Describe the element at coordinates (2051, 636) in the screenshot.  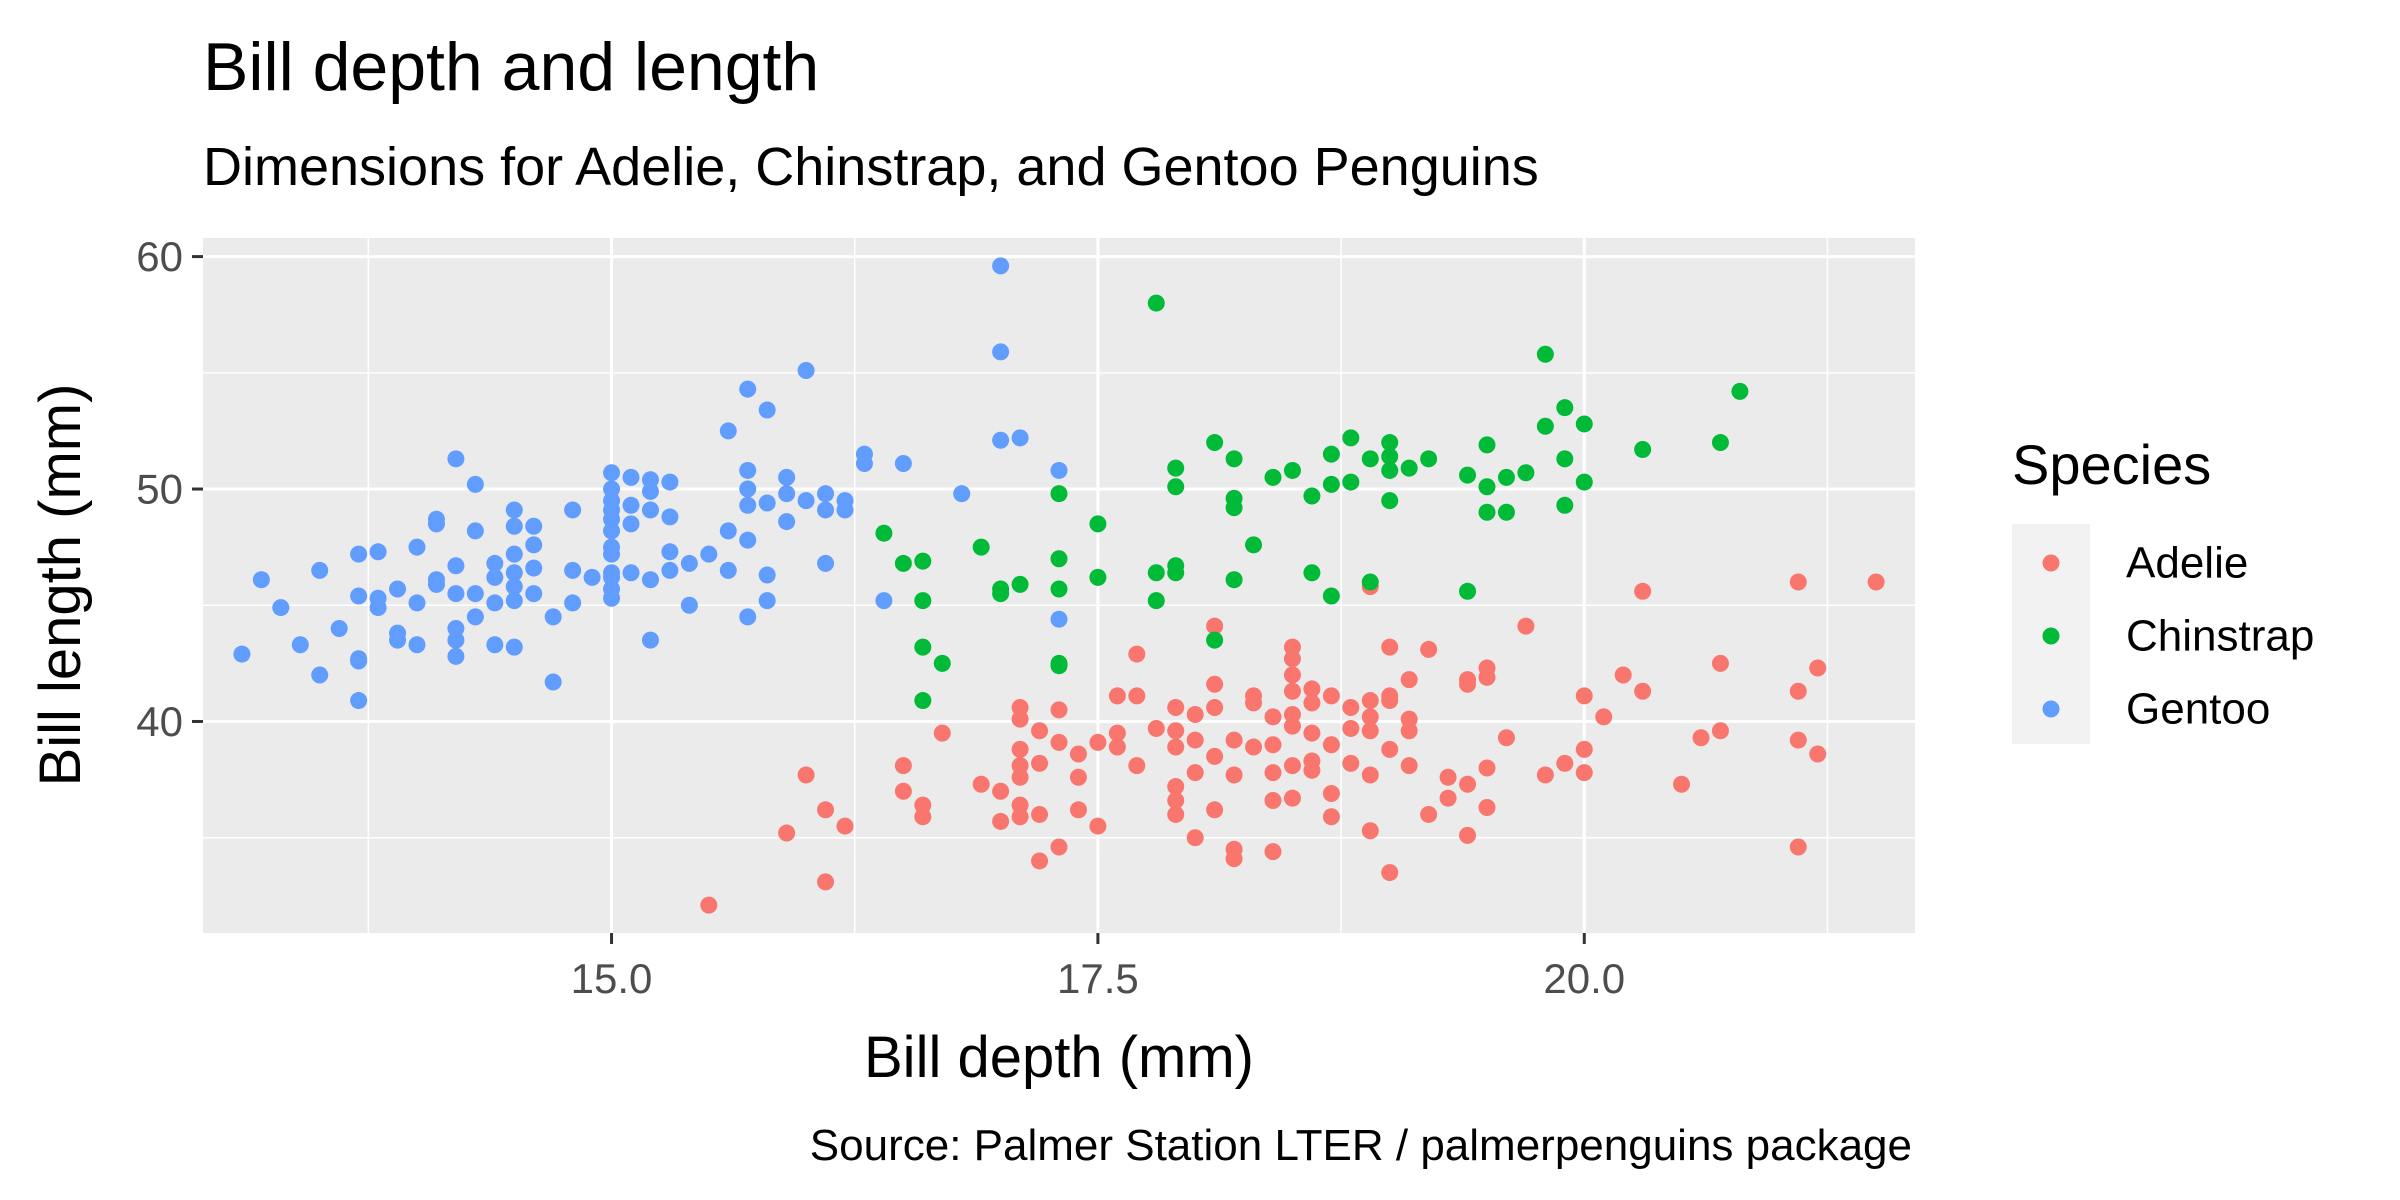
I see `legend-key-chinstrap` at that location.